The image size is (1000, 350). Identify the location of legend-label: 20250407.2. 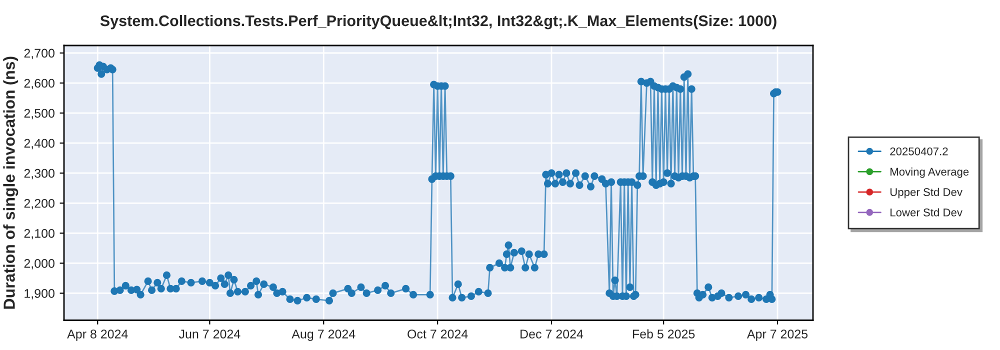
(919, 151).